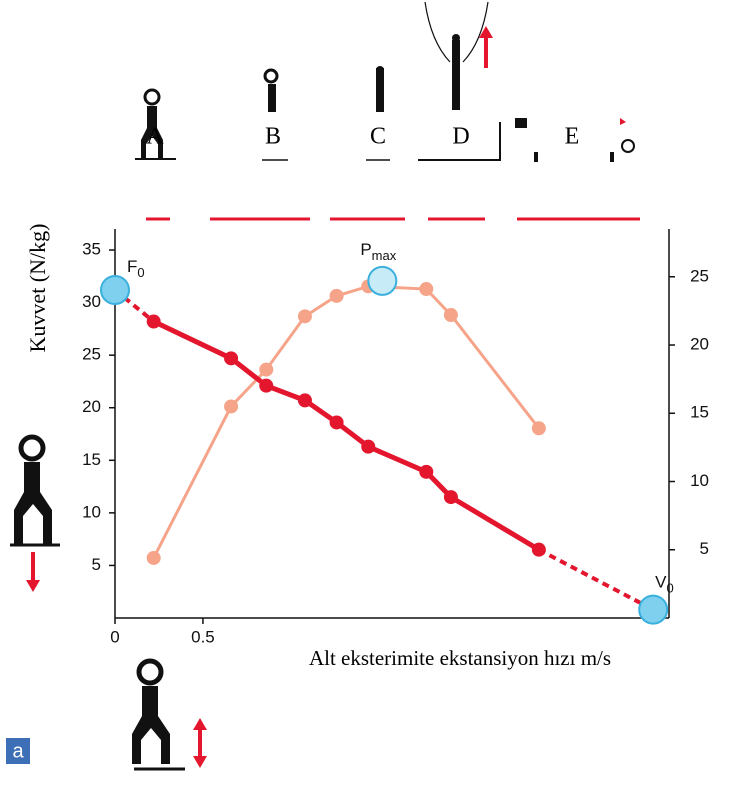 The width and height of the screenshot is (743, 787). What do you see at coordinates (108, 602) in the screenshot?
I see `side-figures` at bounding box center [108, 602].